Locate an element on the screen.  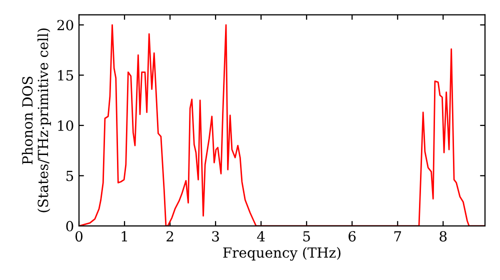
x-tick-label: 6 is located at coordinates (352, 236).